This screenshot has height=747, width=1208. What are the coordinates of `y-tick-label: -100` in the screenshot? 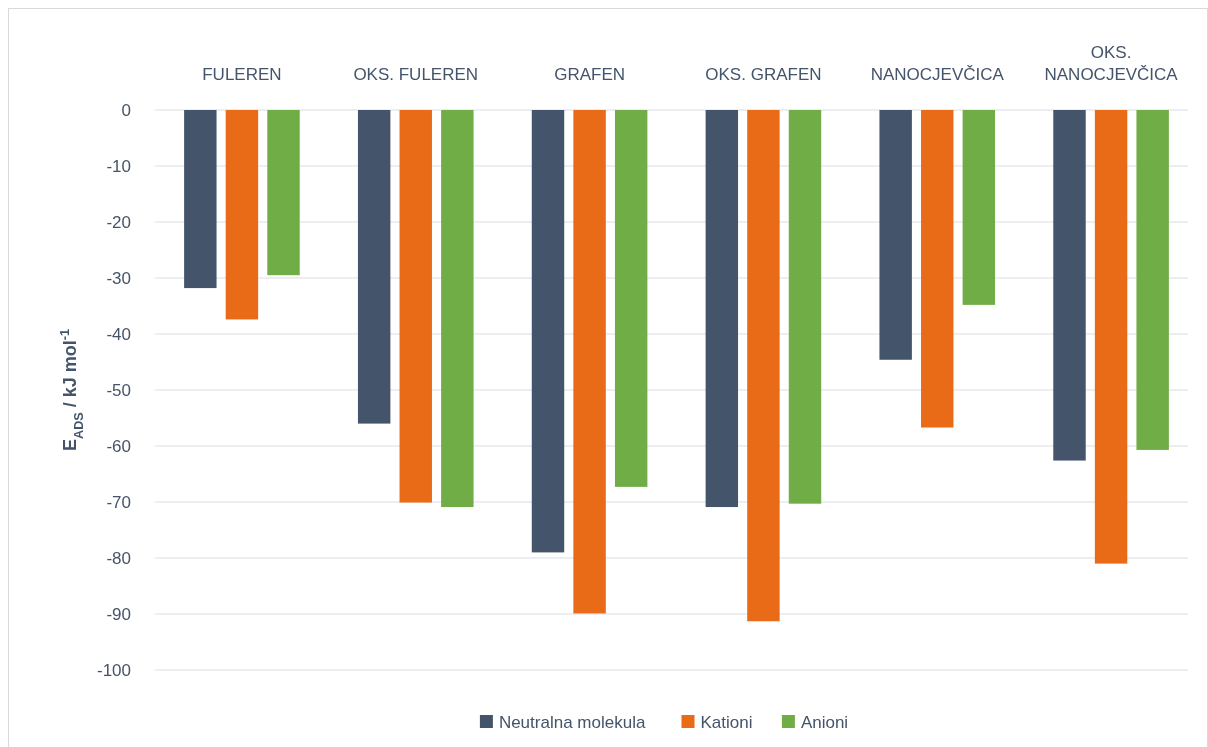 It's located at (113, 670).